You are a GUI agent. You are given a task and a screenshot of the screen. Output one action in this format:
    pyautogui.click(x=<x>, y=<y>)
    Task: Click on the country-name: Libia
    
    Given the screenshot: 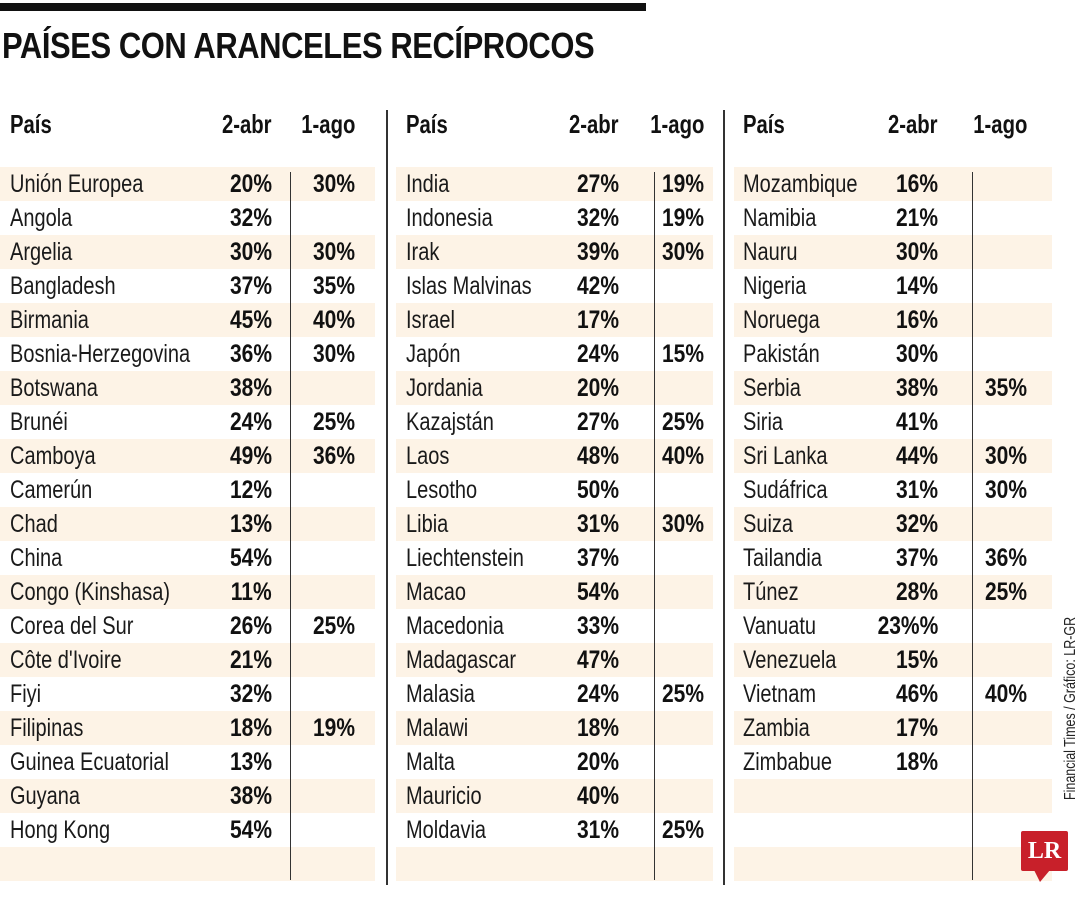 What is the action you would take?
    pyautogui.click(x=427, y=524)
    